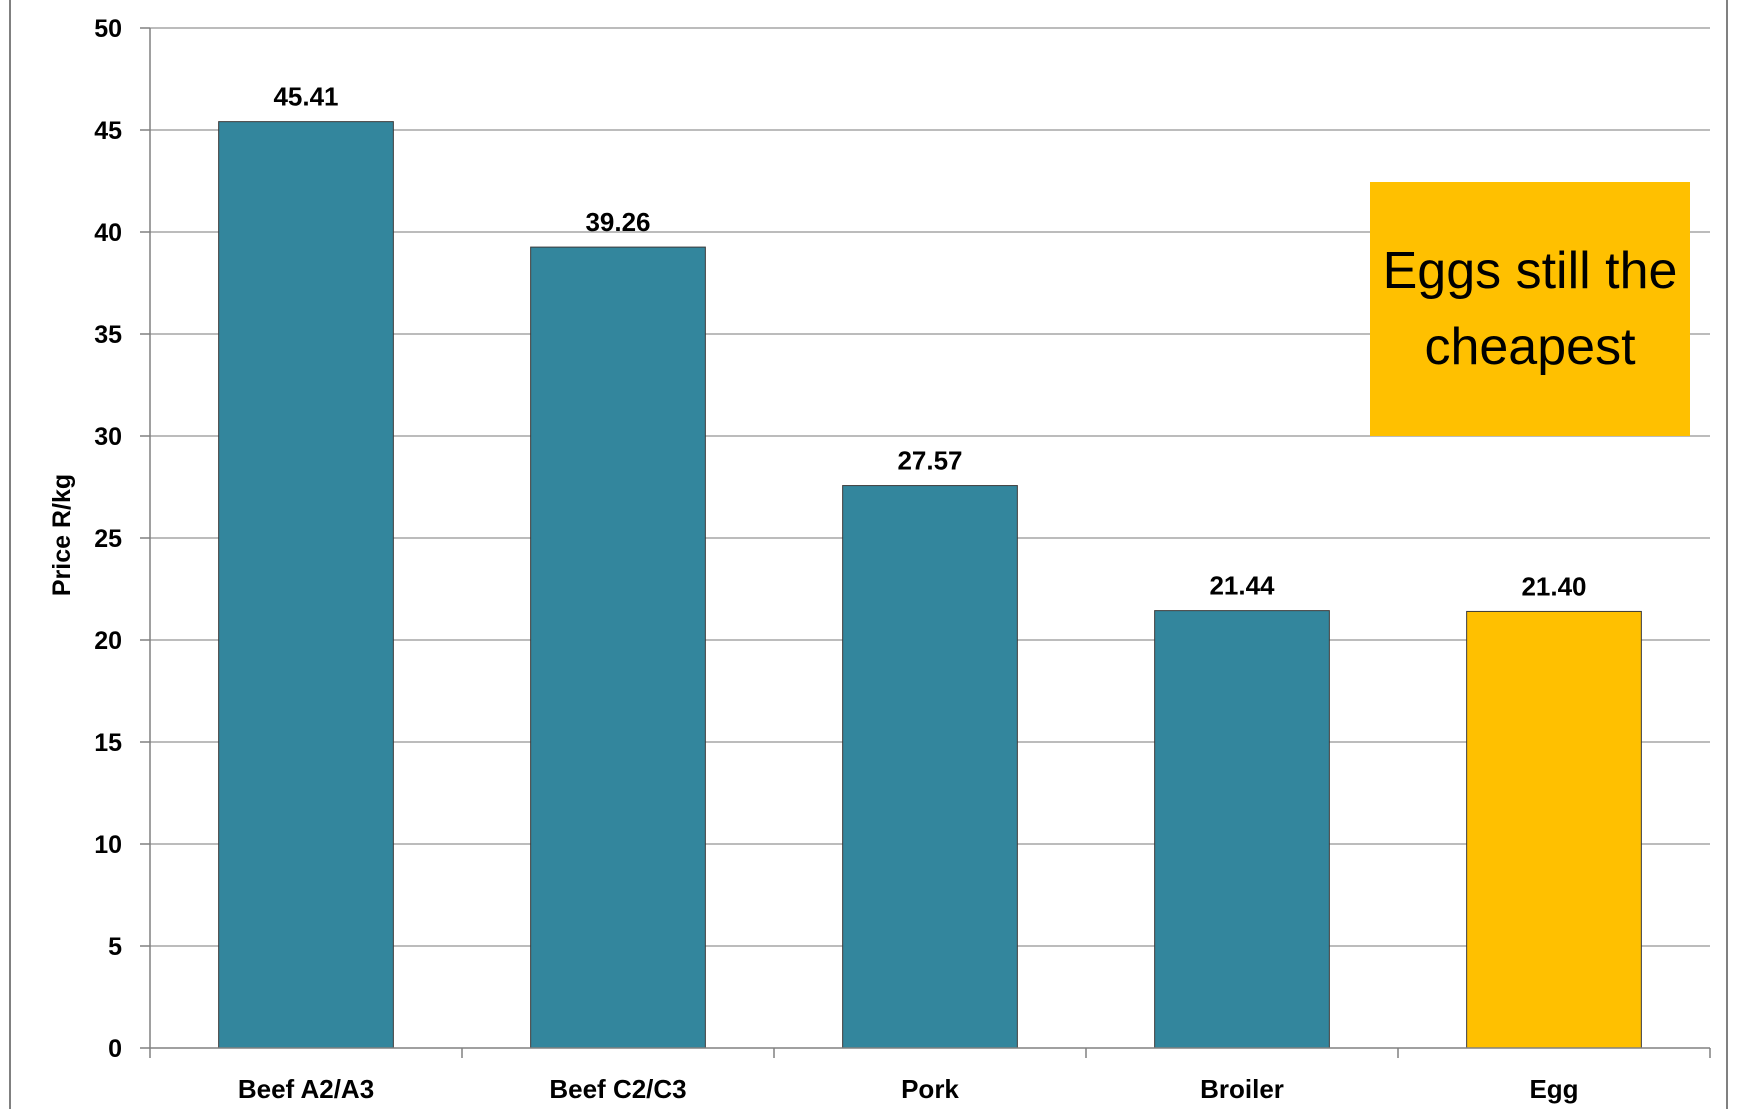  Describe the element at coordinates (62, 535) in the screenshot. I see `y-axis-title: Price R/kg` at that location.